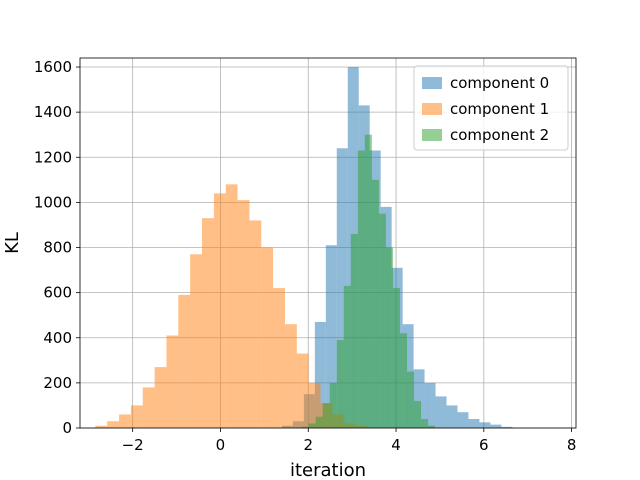 The width and height of the screenshot is (640, 480). Describe the element at coordinates (53, 202) in the screenshot. I see `y-tick-label: 1000` at that location.